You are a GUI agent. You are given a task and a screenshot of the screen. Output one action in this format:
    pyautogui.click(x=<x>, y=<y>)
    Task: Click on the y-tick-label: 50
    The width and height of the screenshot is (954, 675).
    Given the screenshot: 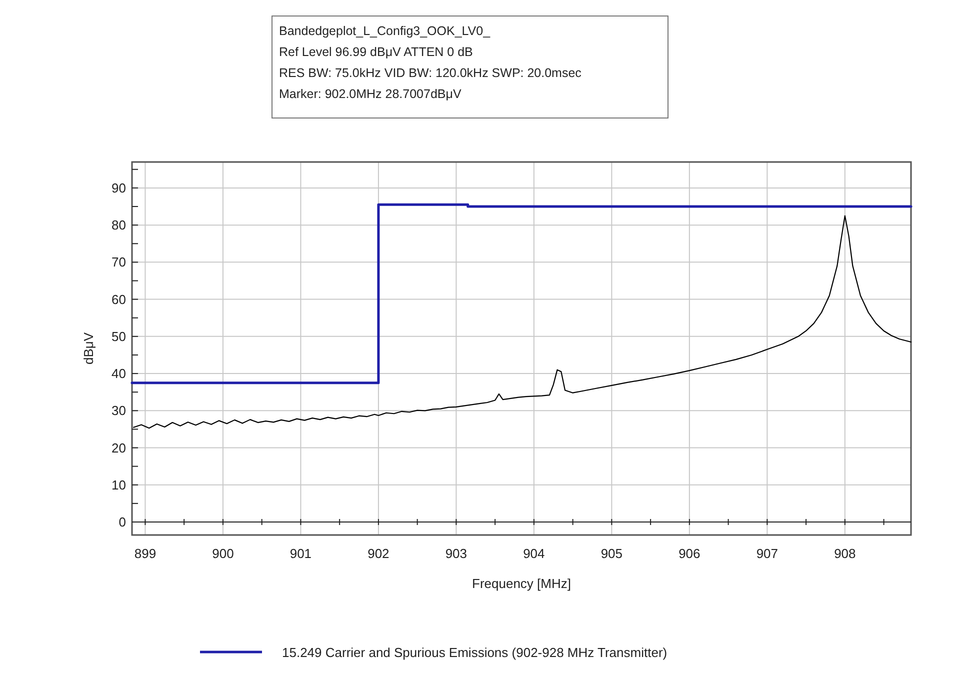 What is the action you would take?
    pyautogui.click(x=119, y=336)
    